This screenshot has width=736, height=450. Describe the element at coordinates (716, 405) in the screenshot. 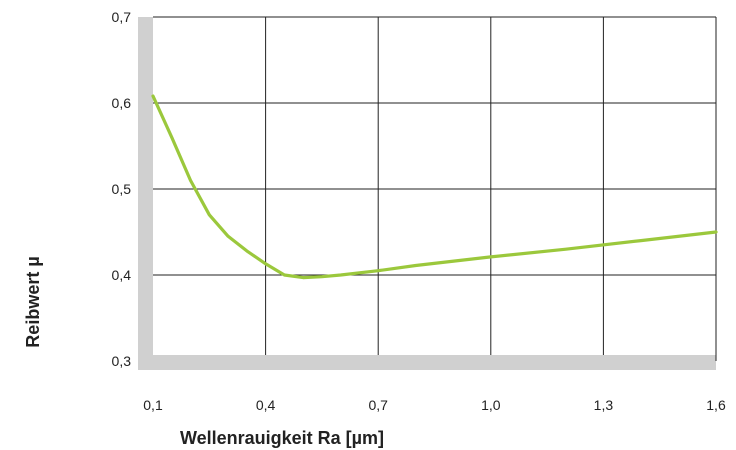

I see `x-tick-label: 1,6` at that location.